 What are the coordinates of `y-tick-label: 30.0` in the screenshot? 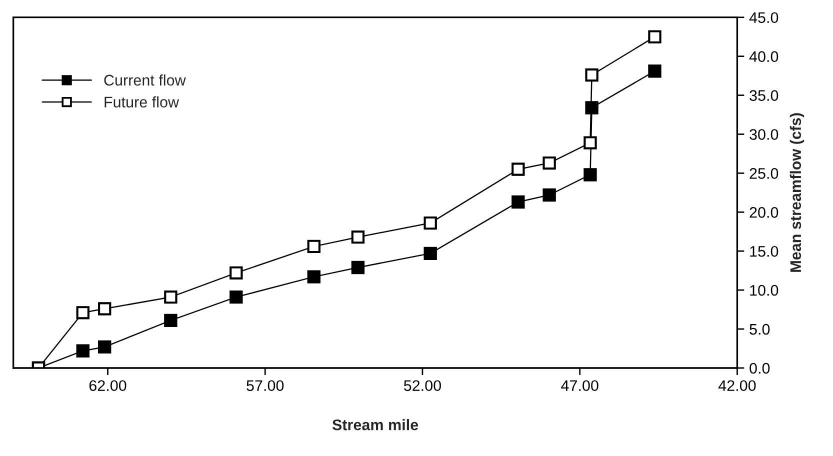 It's located at (764, 134).